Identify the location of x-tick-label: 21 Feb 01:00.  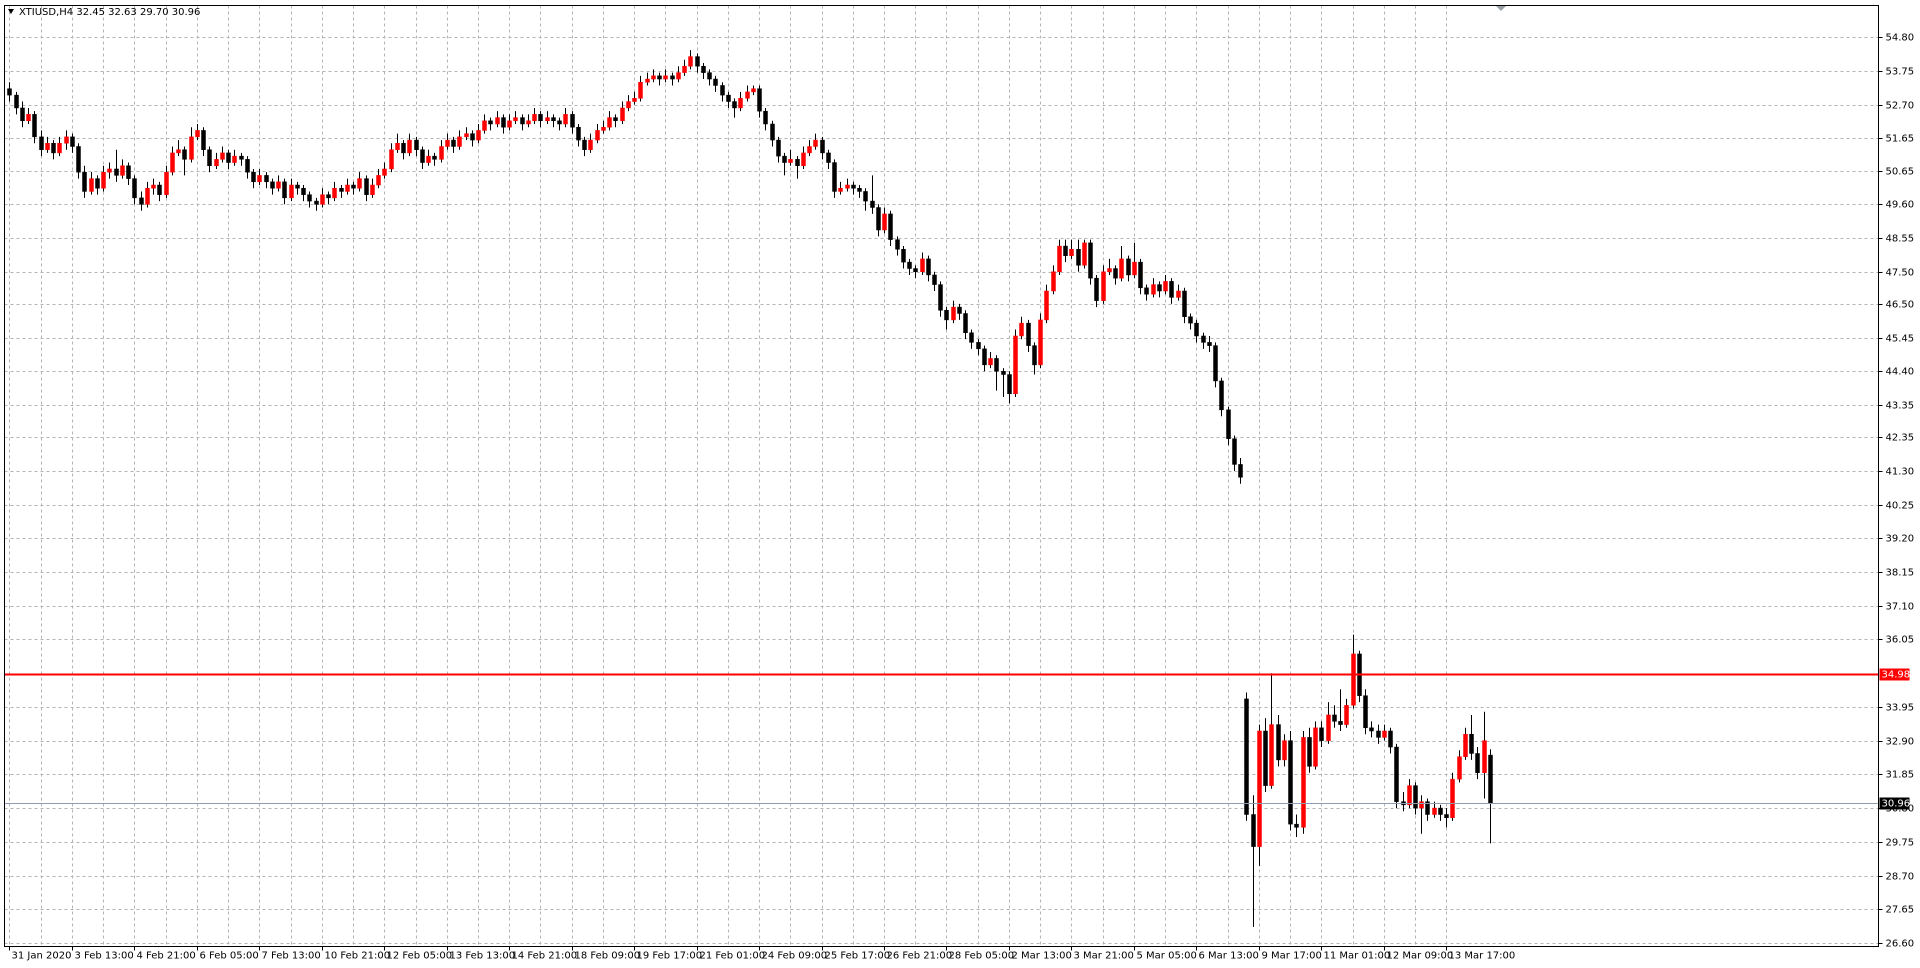
(733, 956).